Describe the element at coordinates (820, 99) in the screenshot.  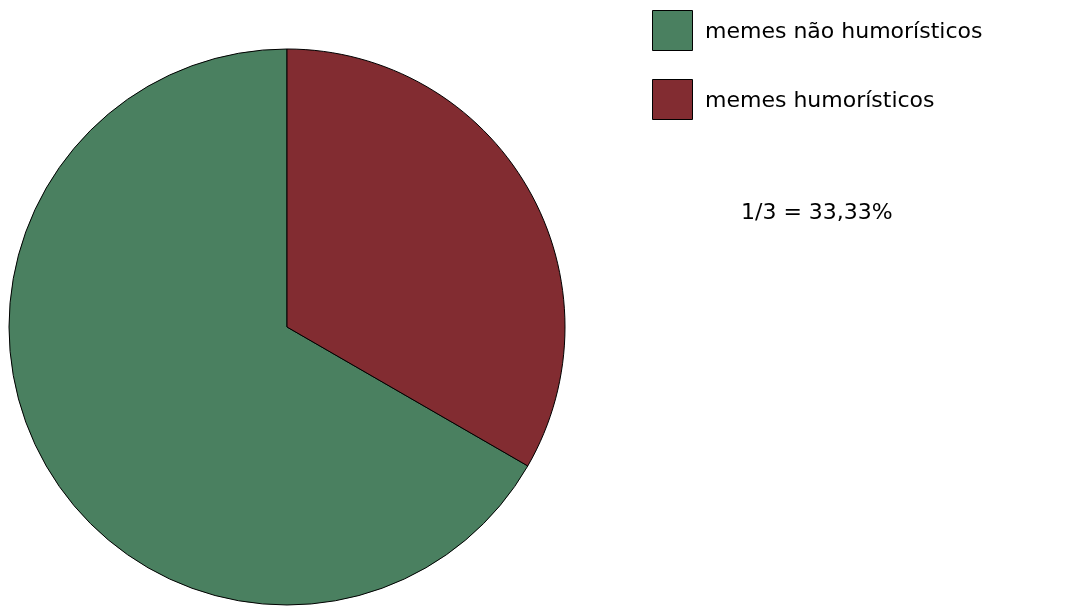
I see `legend-label: memes humorísticos` at that location.